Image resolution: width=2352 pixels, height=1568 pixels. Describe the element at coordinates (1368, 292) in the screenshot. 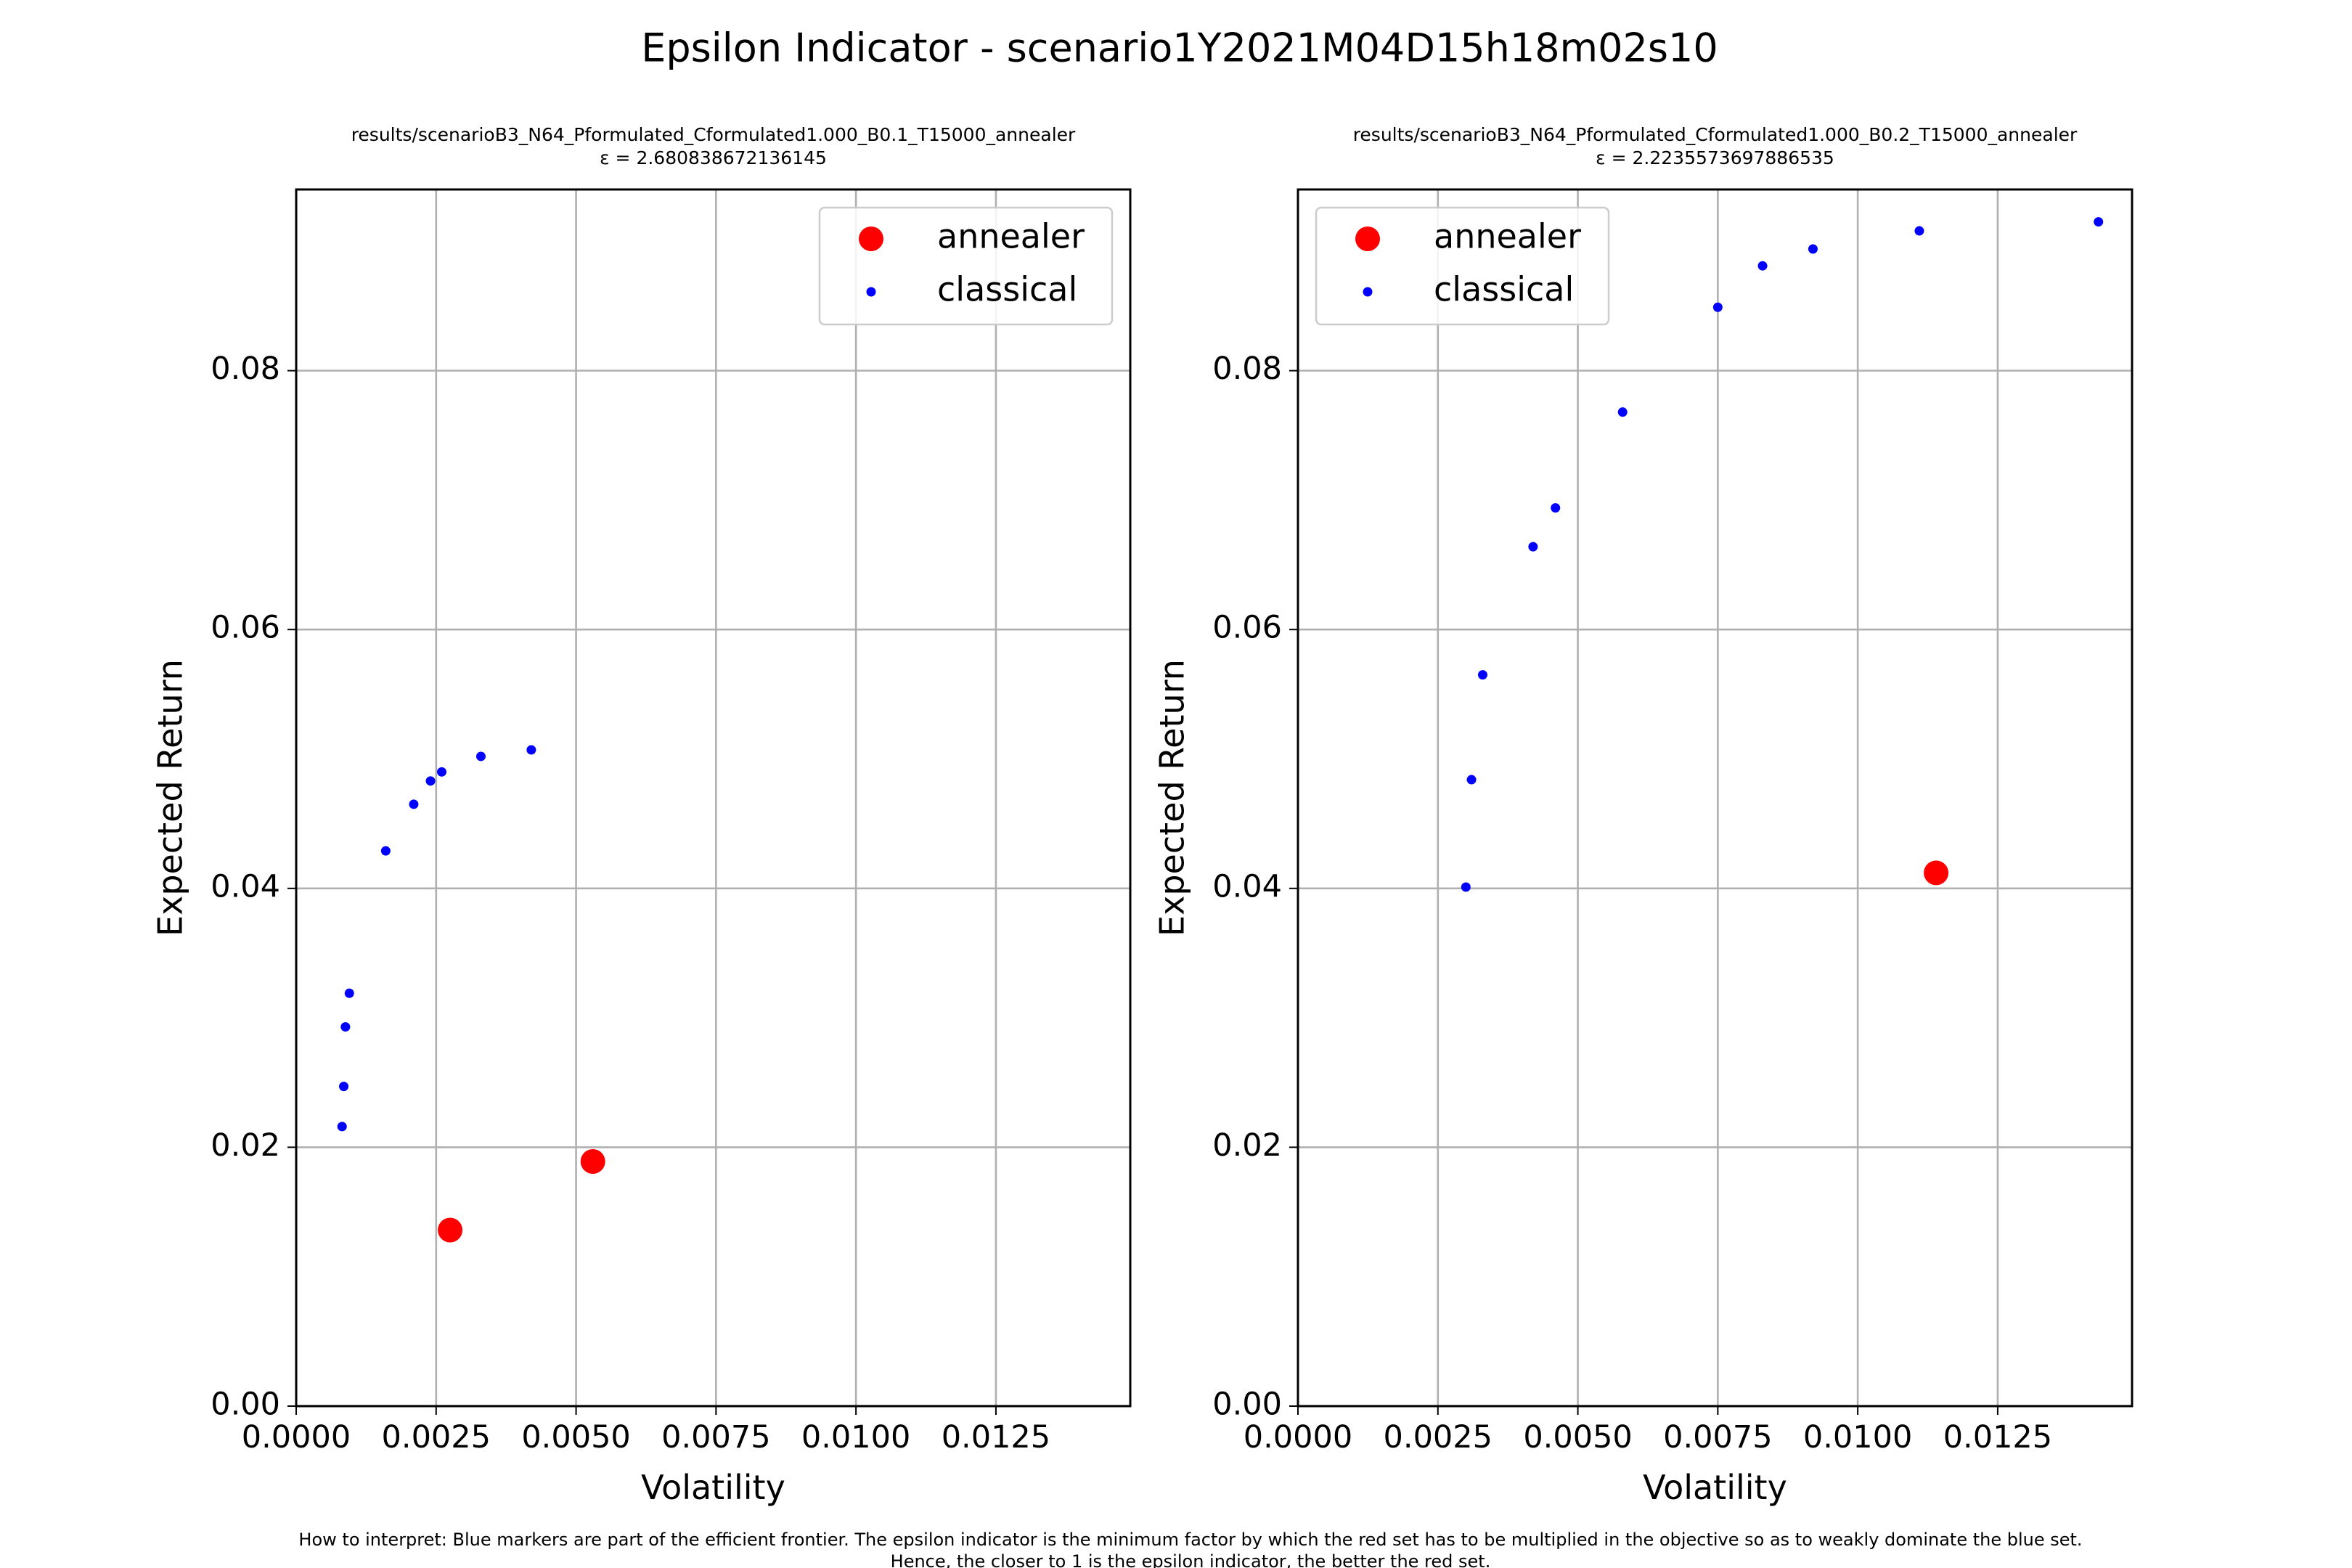

I see `chart-2-legend-marker-classical` at that location.